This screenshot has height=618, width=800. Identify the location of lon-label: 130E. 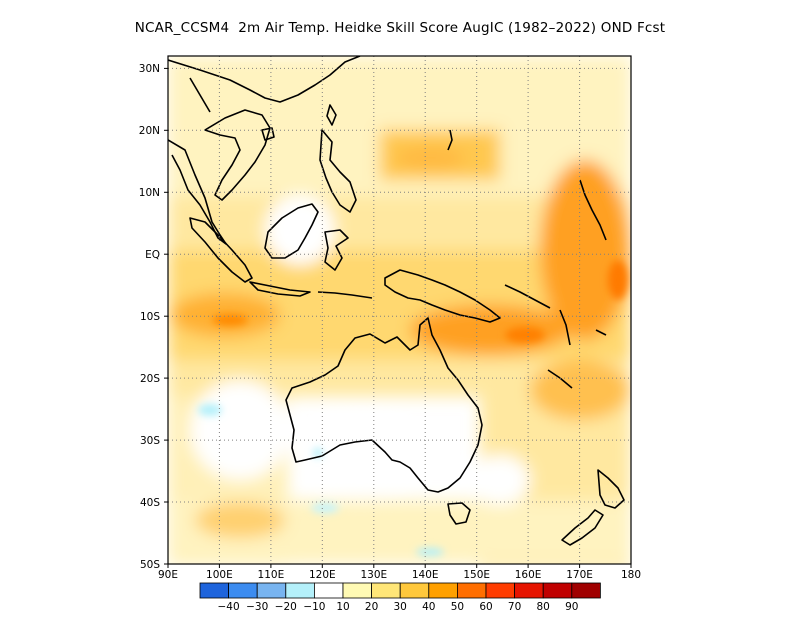
(373, 575).